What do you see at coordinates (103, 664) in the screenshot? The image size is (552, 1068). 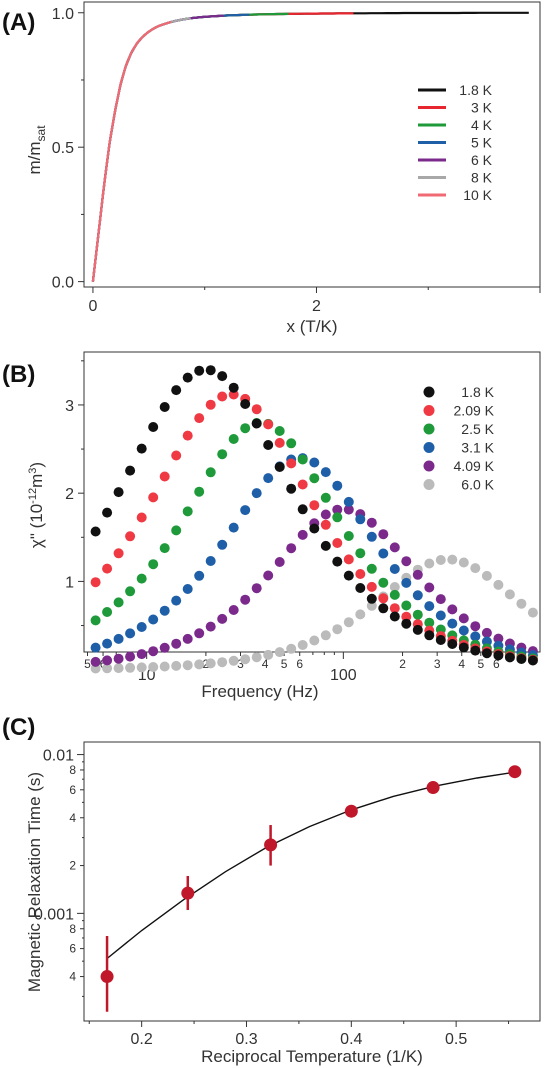 I see `panel-b-xtick-minor-label: 6` at bounding box center [103, 664].